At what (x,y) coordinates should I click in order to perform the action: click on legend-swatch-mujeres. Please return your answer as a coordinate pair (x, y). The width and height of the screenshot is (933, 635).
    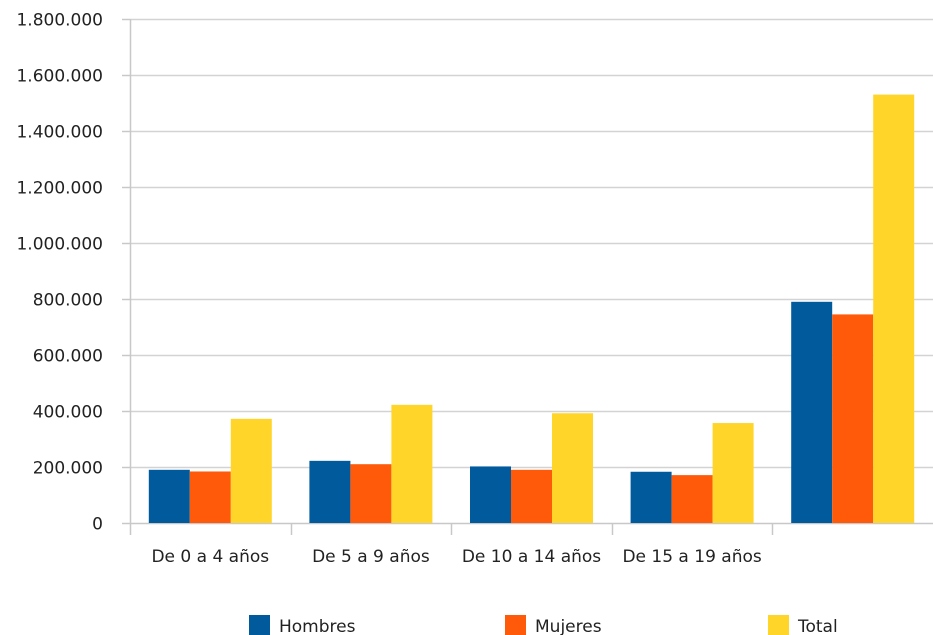
    Looking at the image, I should click on (515, 625).